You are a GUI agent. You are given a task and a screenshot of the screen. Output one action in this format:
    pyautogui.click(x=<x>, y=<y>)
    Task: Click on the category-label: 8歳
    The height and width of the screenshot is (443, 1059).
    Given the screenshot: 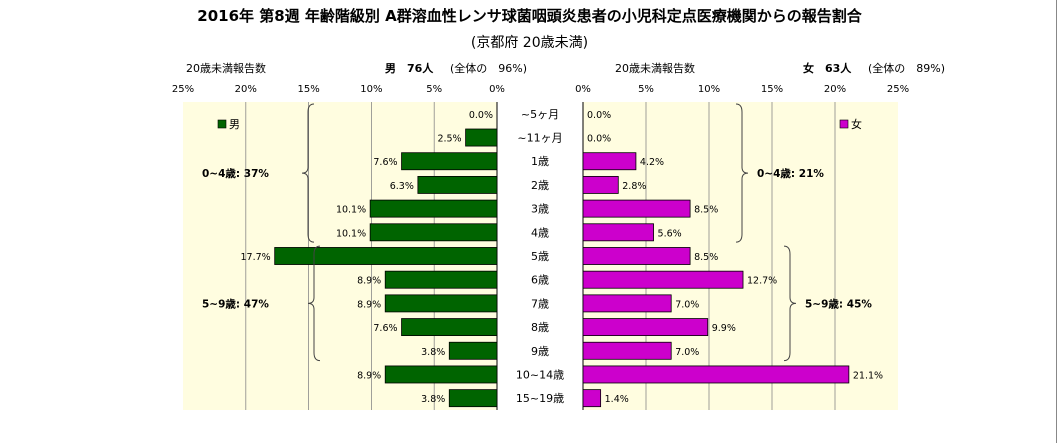 What is the action you would take?
    pyautogui.click(x=540, y=327)
    